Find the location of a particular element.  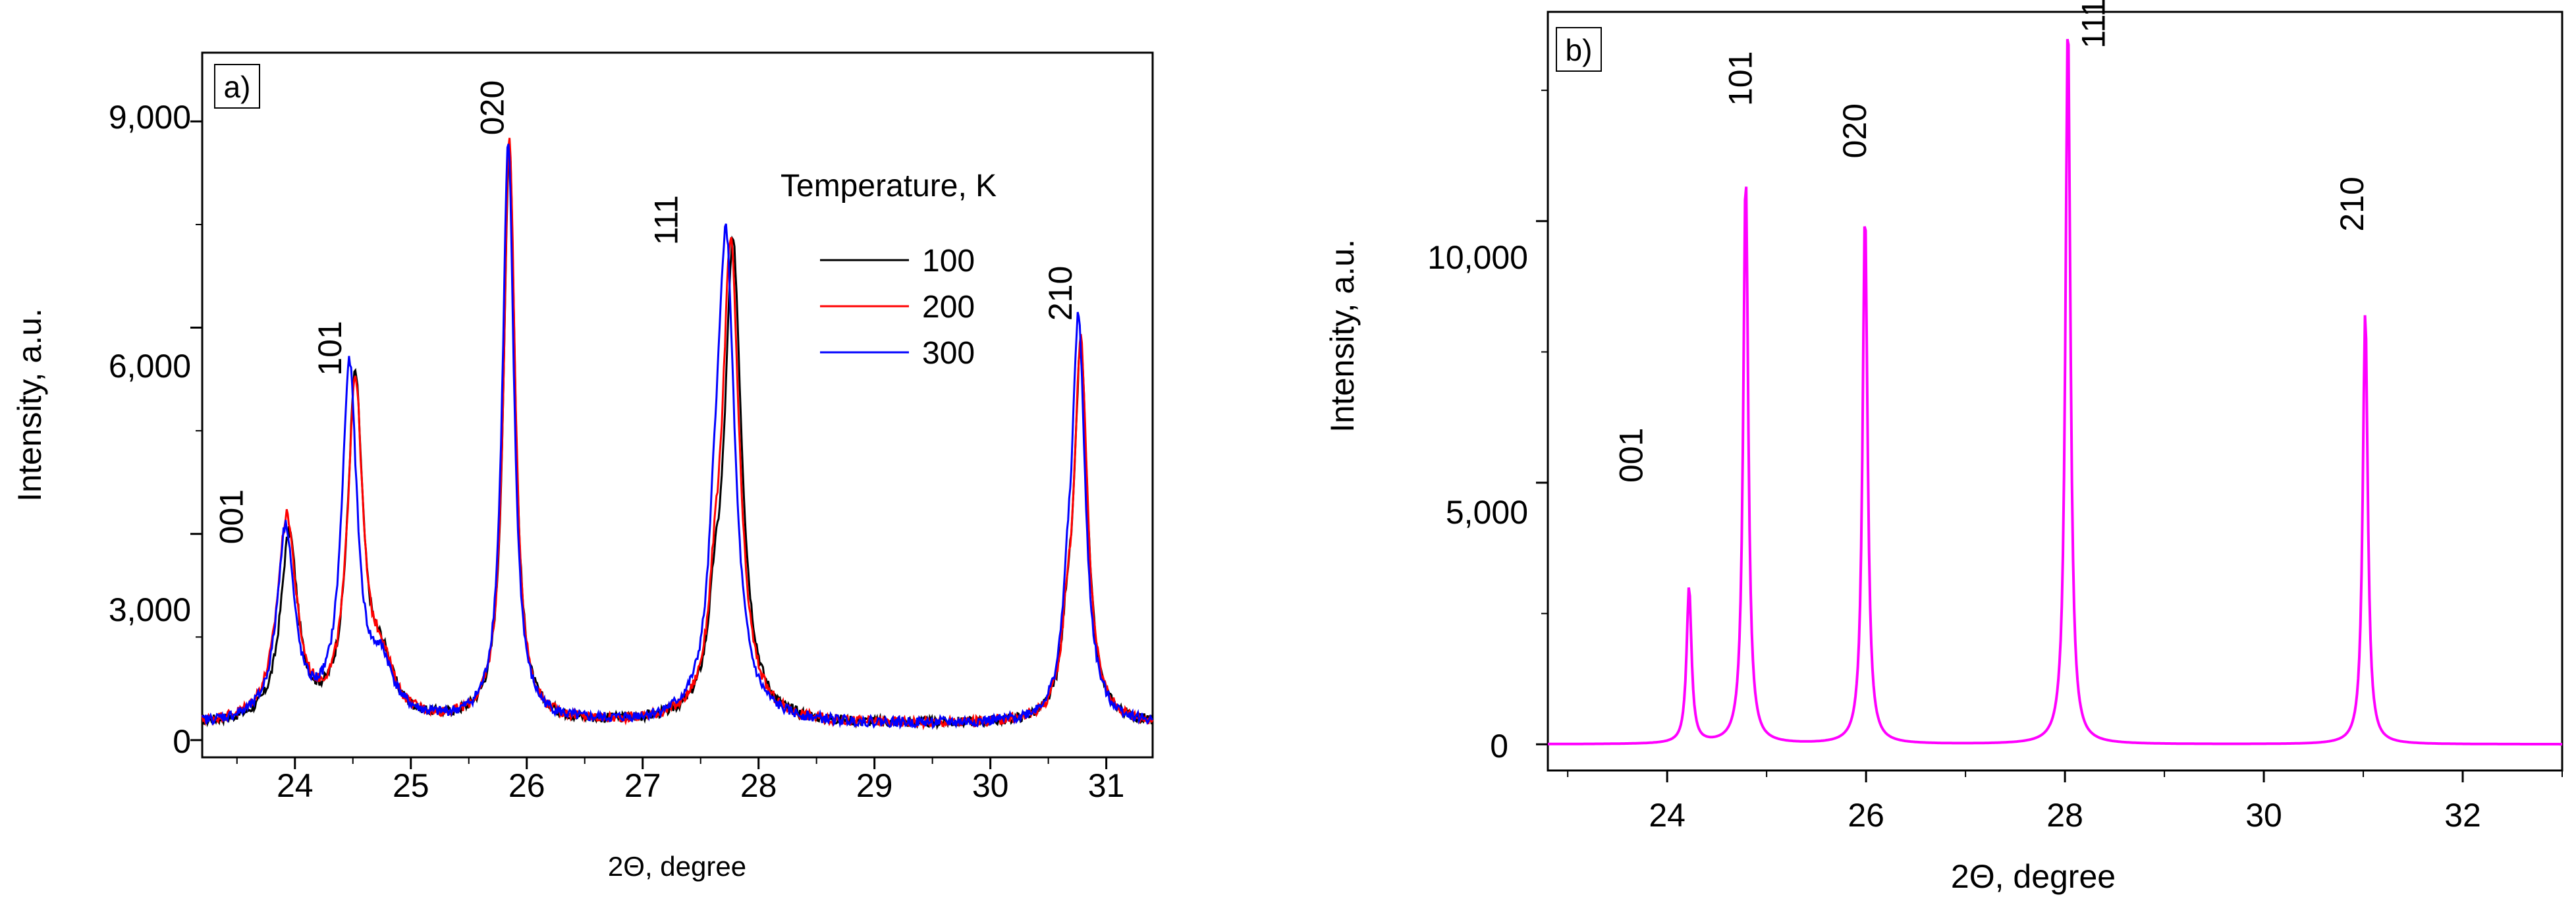

panel-a-y-tick-6000: 6,000 is located at coordinates (150, 367).